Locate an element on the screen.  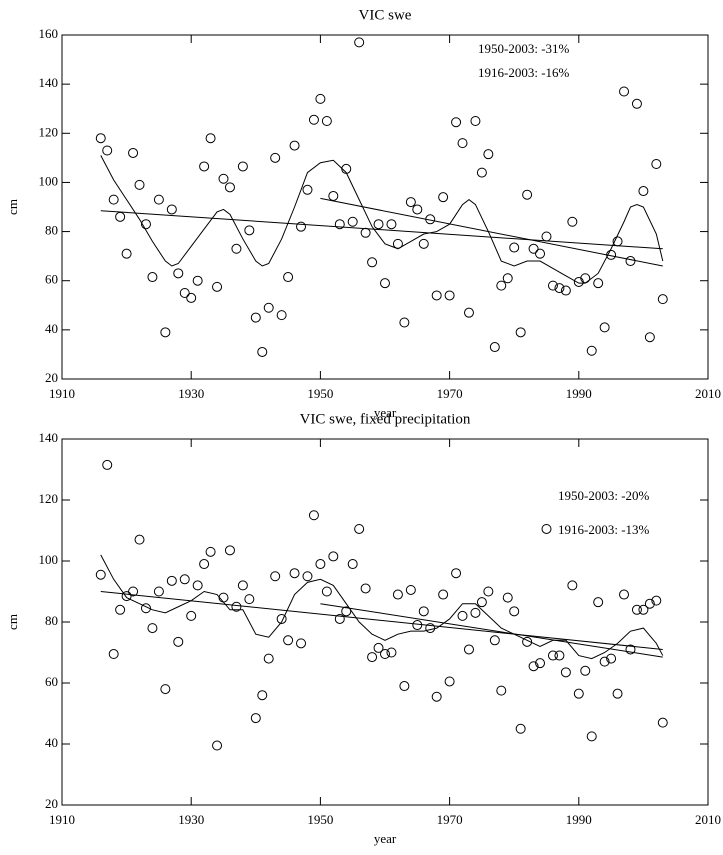
chart-title: VIC swe is located at coordinates (385, 15).